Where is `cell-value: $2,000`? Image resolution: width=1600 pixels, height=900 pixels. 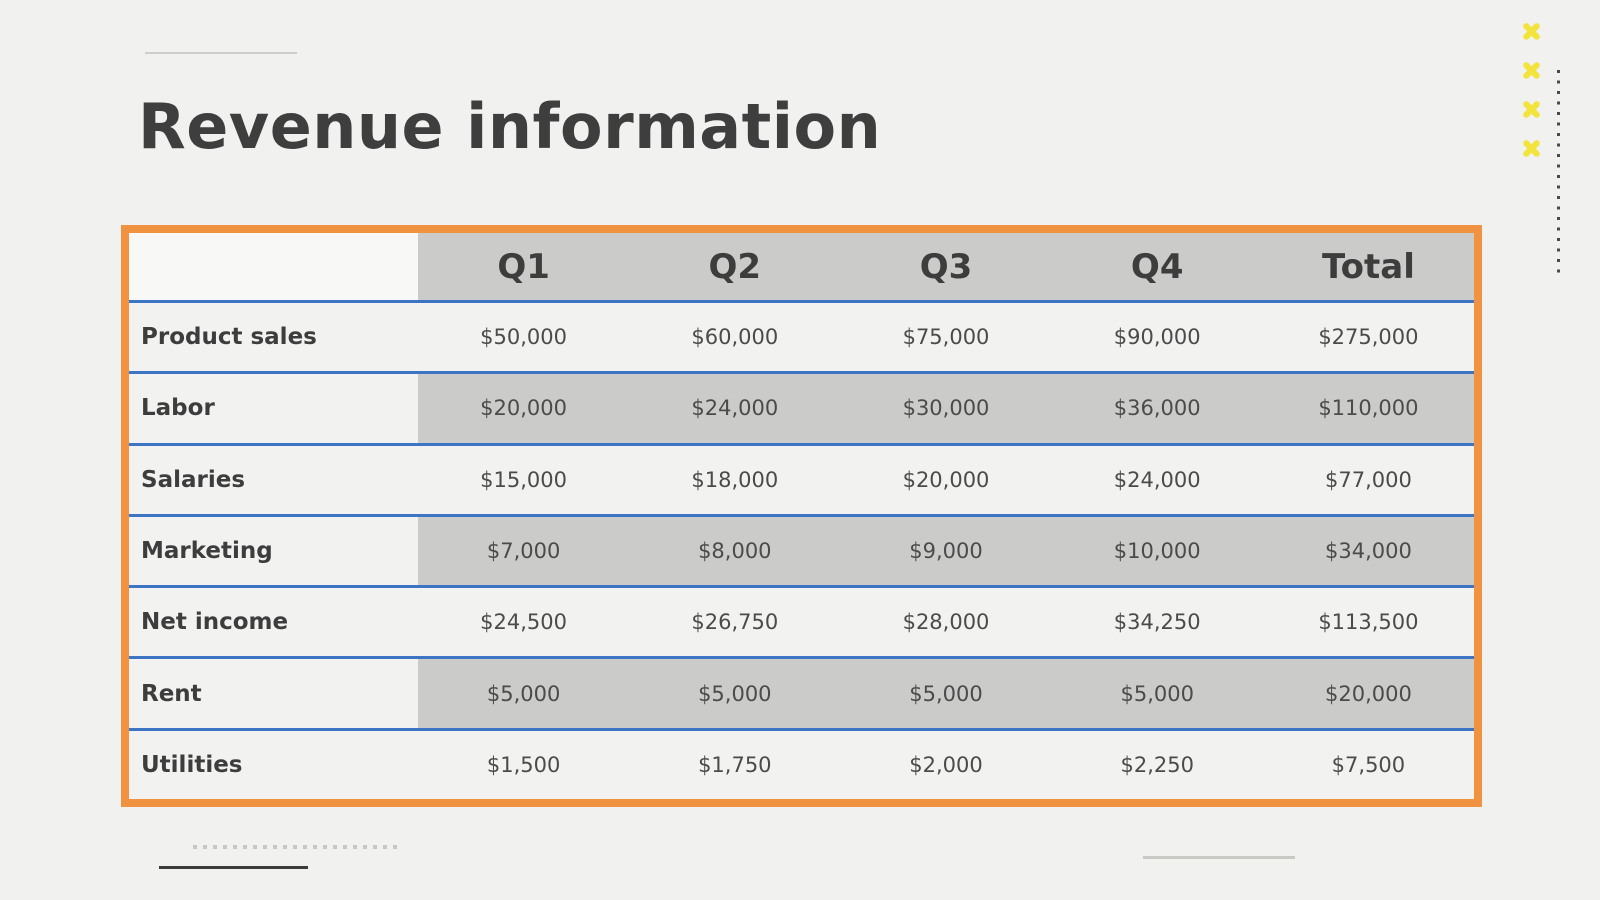 cell-value: $2,000 is located at coordinates (946, 764).